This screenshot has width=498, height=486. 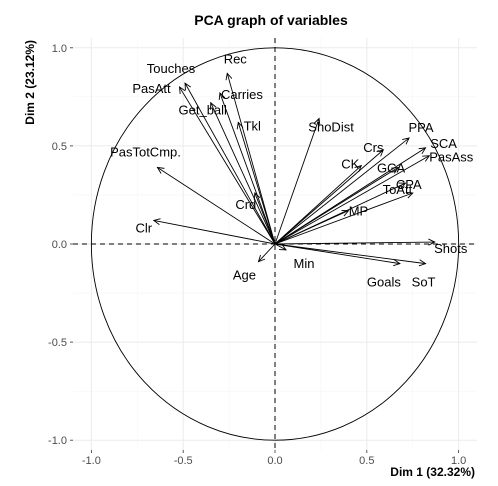 I want to click on y-axis-title: Dim 2 (23.12%), so click(x=30, y=82).